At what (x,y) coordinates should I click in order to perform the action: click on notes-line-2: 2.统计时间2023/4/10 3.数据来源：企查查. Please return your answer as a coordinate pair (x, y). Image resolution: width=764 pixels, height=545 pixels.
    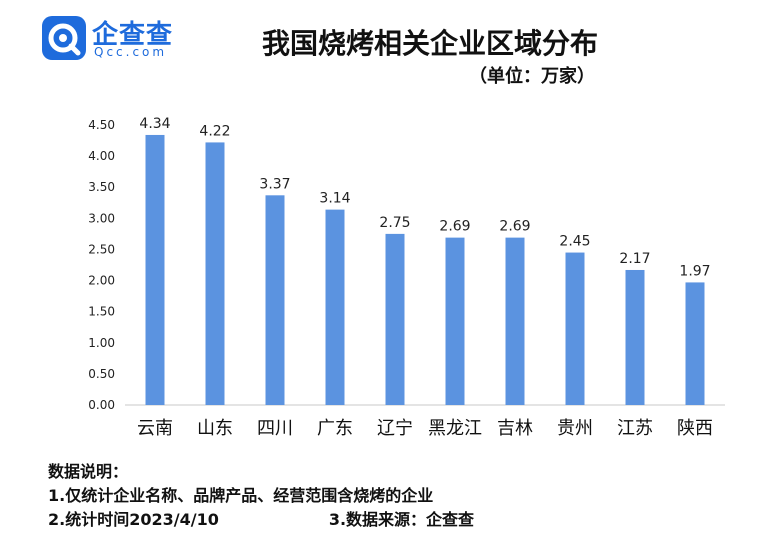
    Looking at the image, I should click on (261, 520).